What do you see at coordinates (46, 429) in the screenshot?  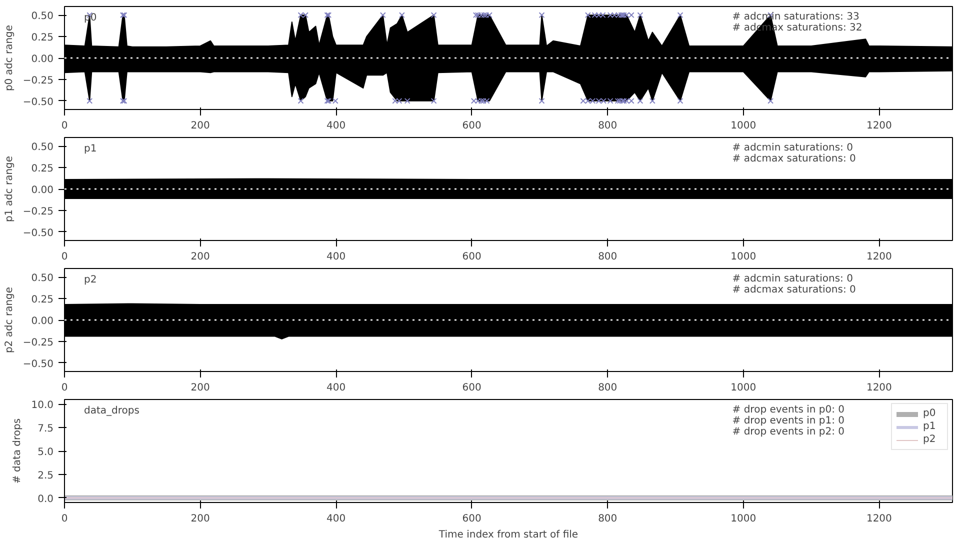 I see `y-tick-label: 7.5` at bounding box center [46, 429].